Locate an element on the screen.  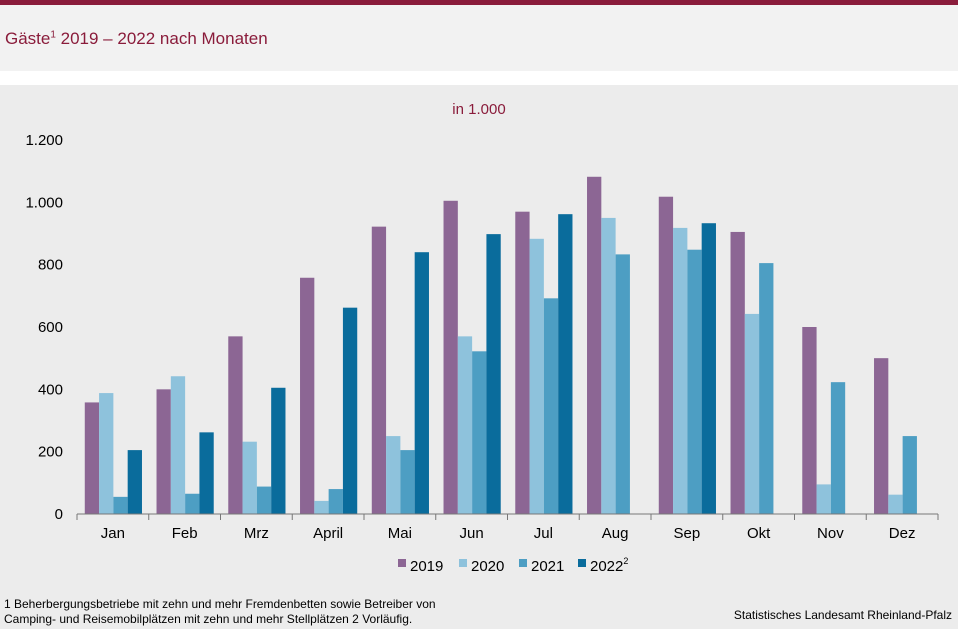
bar-2021-feb is located at coordinates (192, 503).